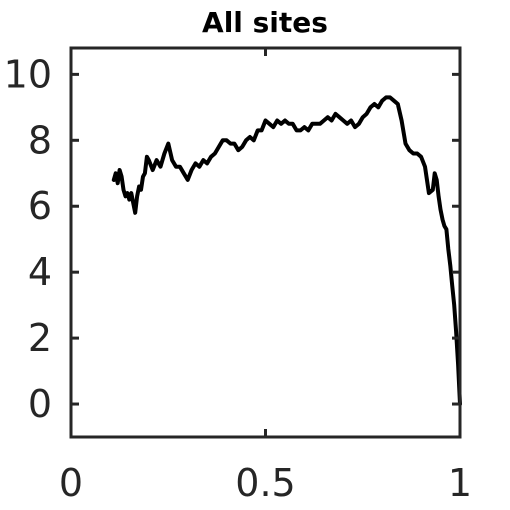 Image resolution: width=510 pixels, height=510 pixels. Describe the element at coordinates (28, 74) in the screenshot. I see `y-tick-label: 10` at that location.